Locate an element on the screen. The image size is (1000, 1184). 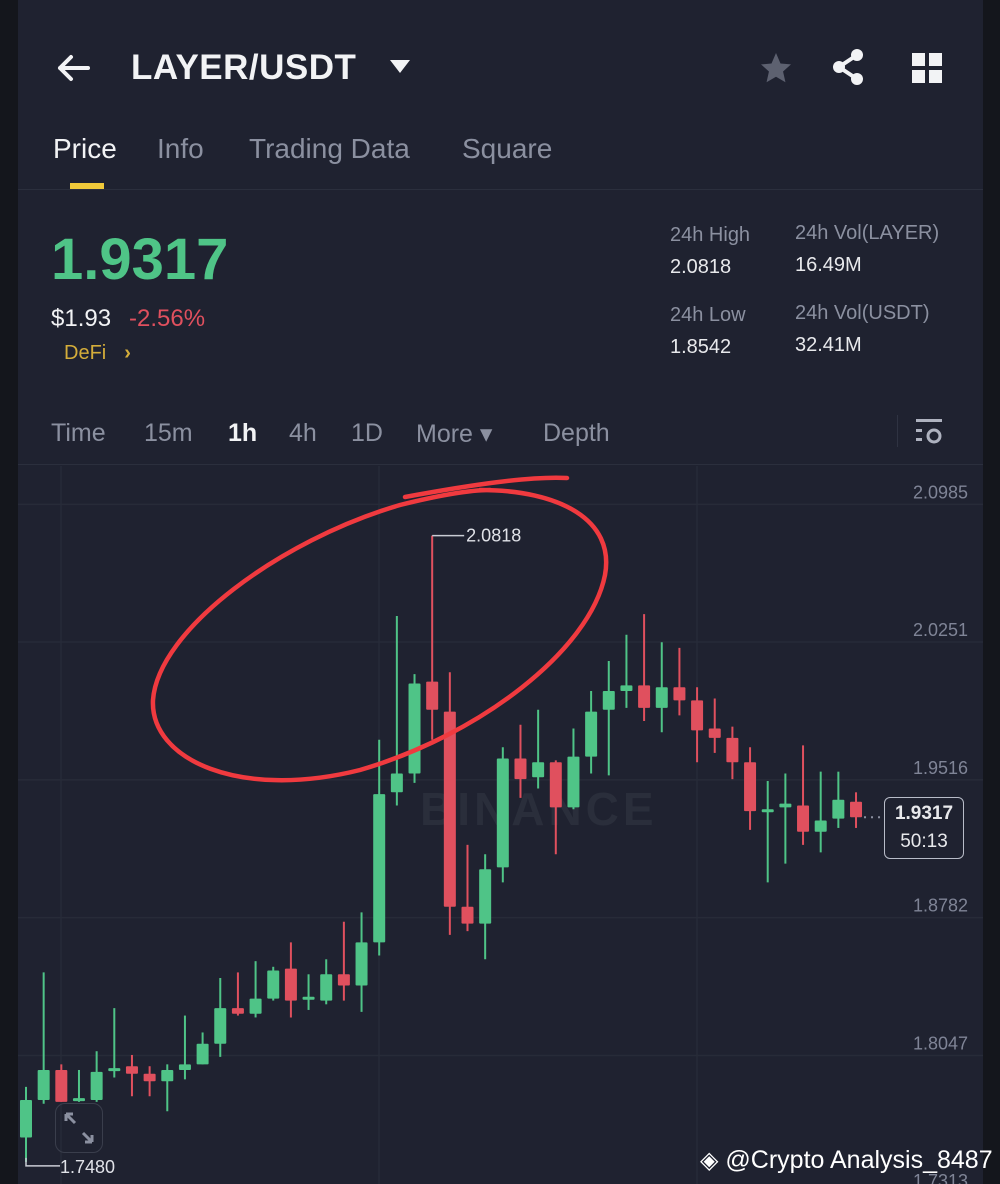
interval-15m: 15m is located at coordinates (168, 433).